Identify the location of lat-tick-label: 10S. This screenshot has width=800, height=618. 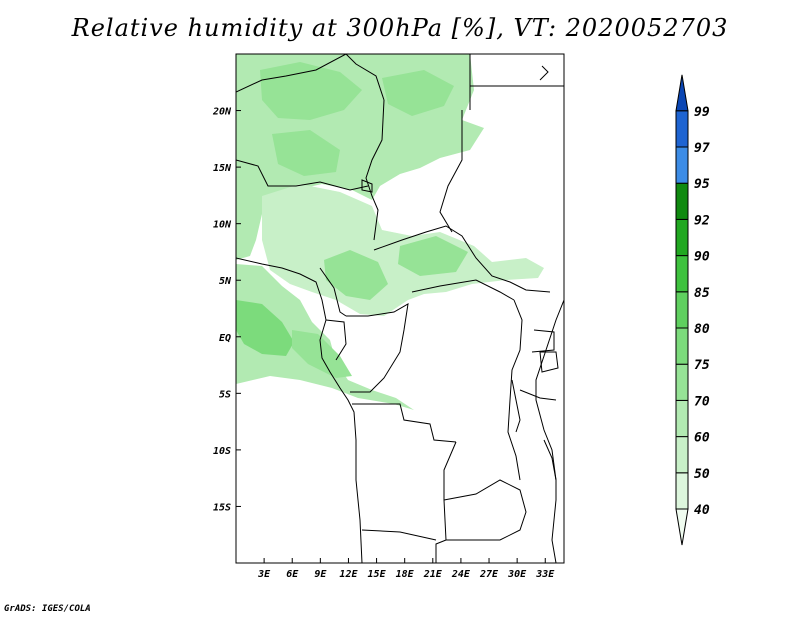
(222, 451).